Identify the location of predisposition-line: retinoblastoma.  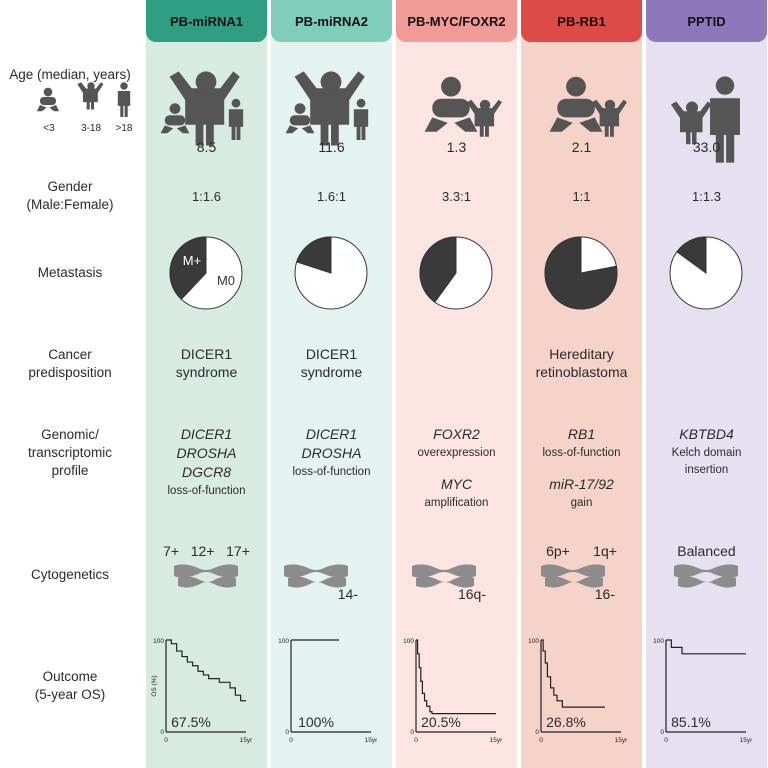
(581, 372).